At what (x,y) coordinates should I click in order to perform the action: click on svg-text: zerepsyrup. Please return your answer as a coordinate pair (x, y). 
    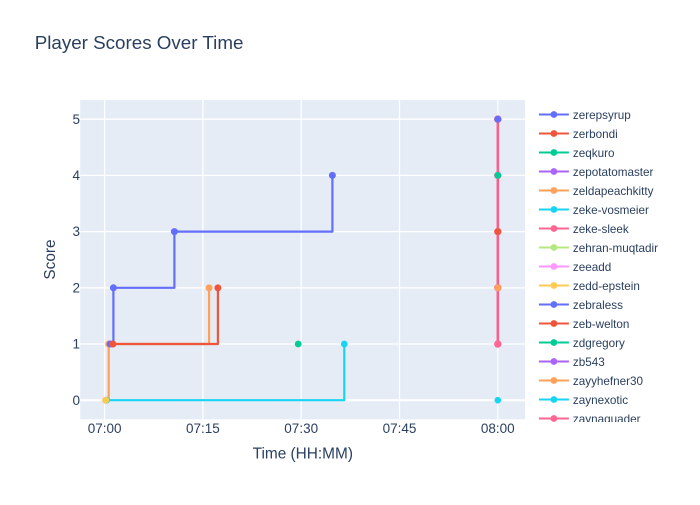
    Looking at the image, I should click on (602, 115).